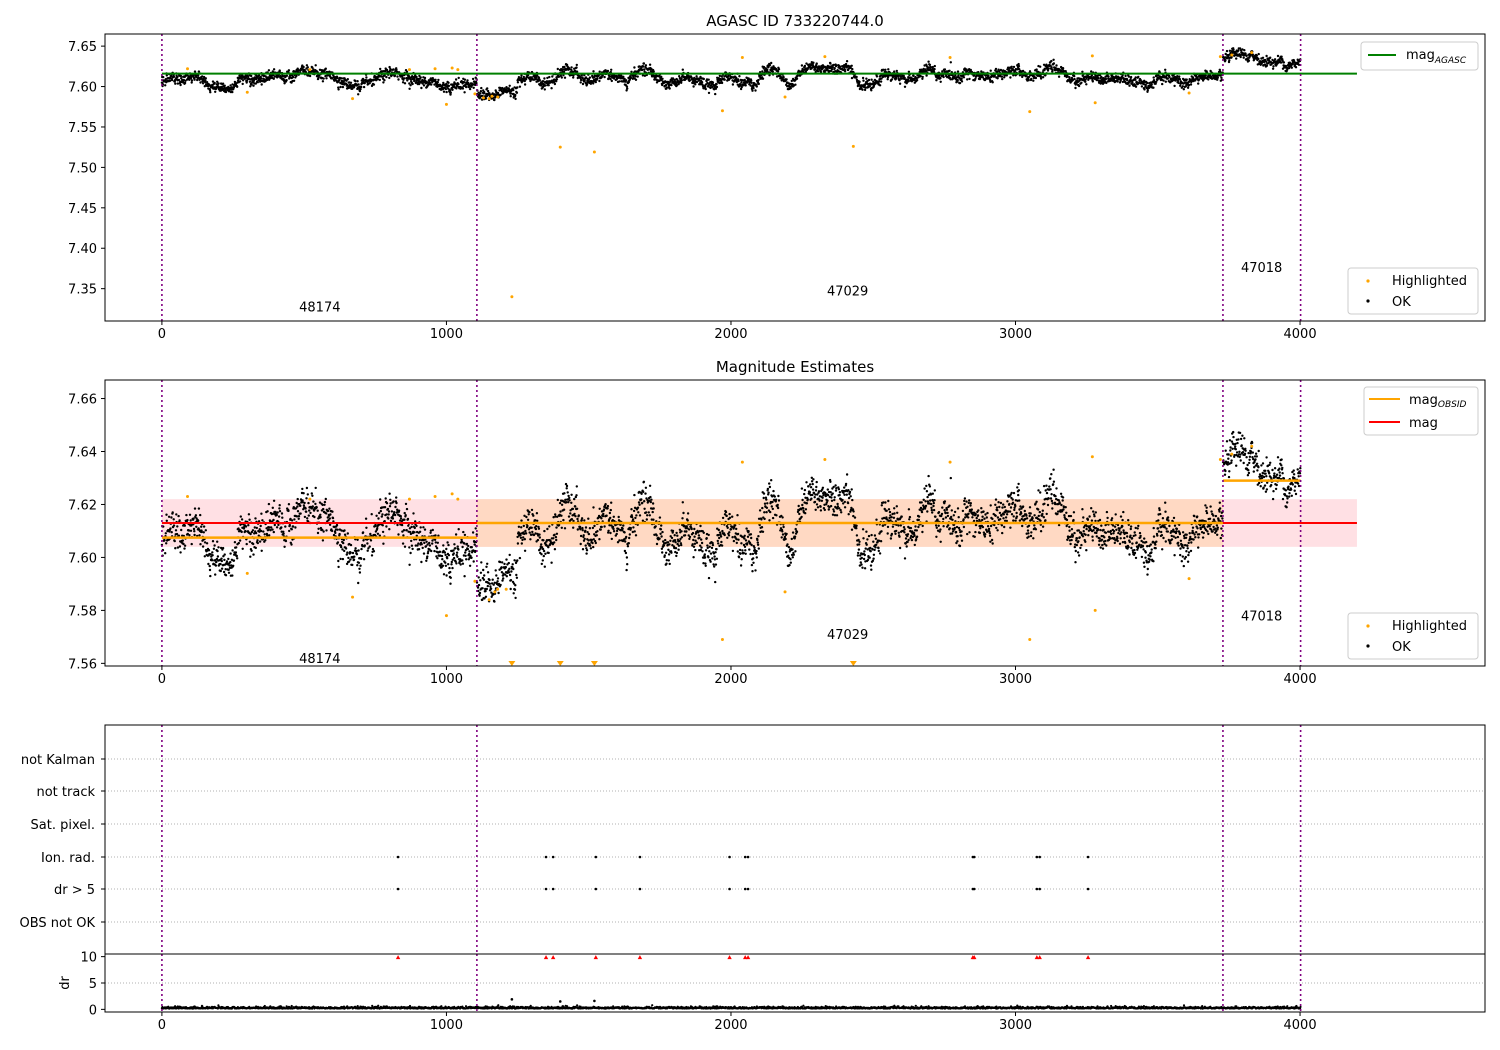  Describe the element at coordinates (162, 334) in the screenshot. I see `x-tick-label: 0` at that location.